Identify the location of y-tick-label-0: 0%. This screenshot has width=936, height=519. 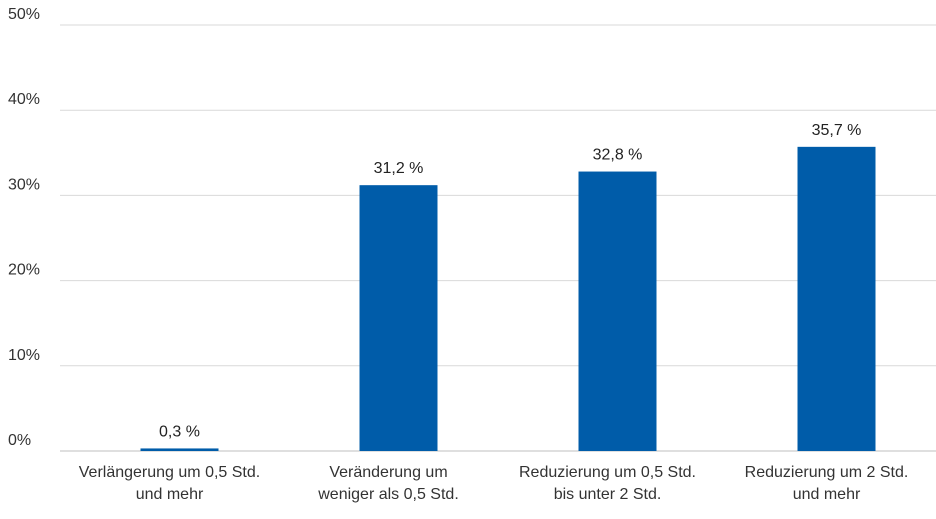
(19, 440).